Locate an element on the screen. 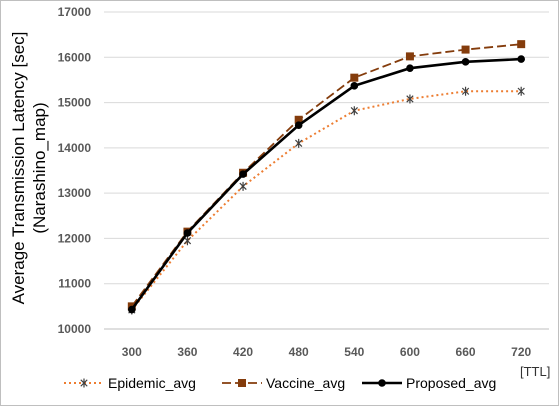 This screenshot has height=406, width=559. legend-entry: Epidemic_avg is located at coordinates (130, 383).